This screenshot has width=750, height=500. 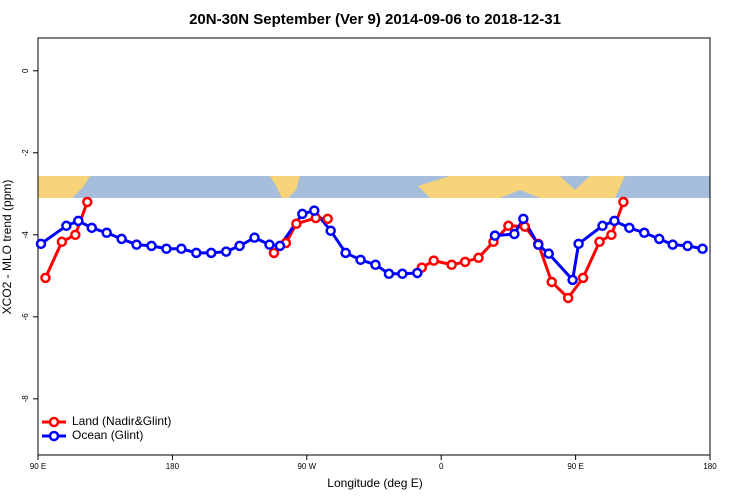 What do you see at coordinates (441, 466) in the screenshot?
I see `x-tick-label: 0` at bounding box center [441, 466].